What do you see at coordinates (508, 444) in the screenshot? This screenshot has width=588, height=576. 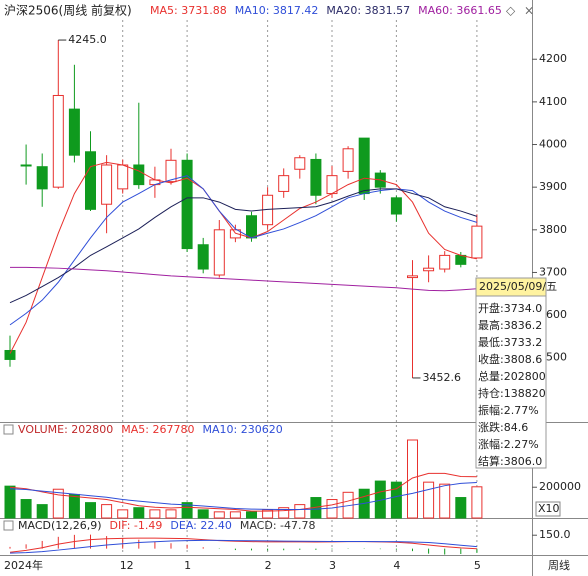 I see `tooltip-row: 涨幅:2.27%` at bounding box center [508, 444].